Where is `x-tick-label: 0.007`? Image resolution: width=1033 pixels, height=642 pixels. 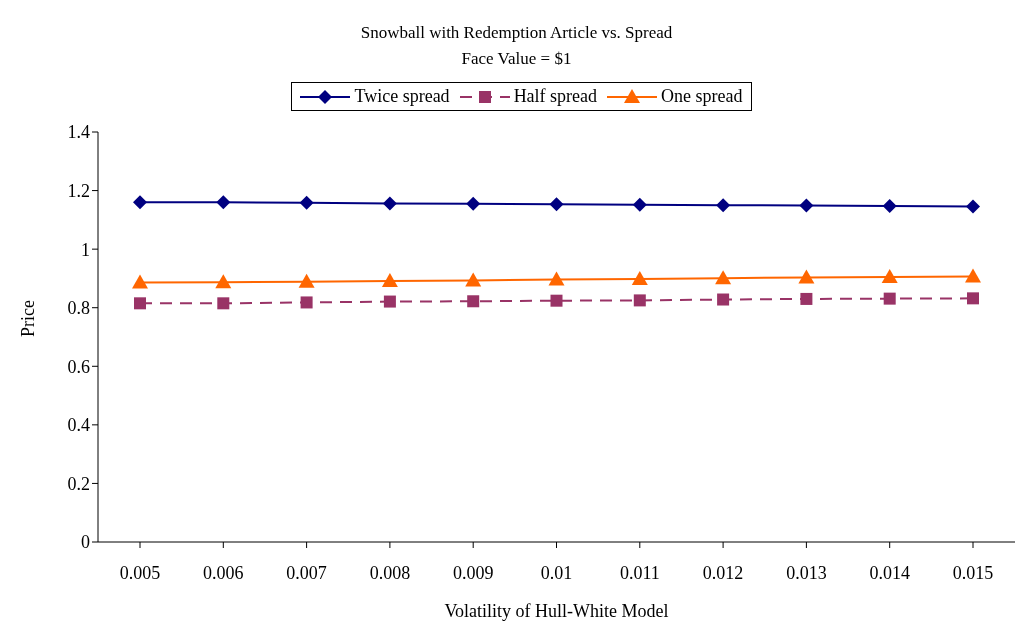 x-tick-label: 0.007 is located at coordinates (306, 572).